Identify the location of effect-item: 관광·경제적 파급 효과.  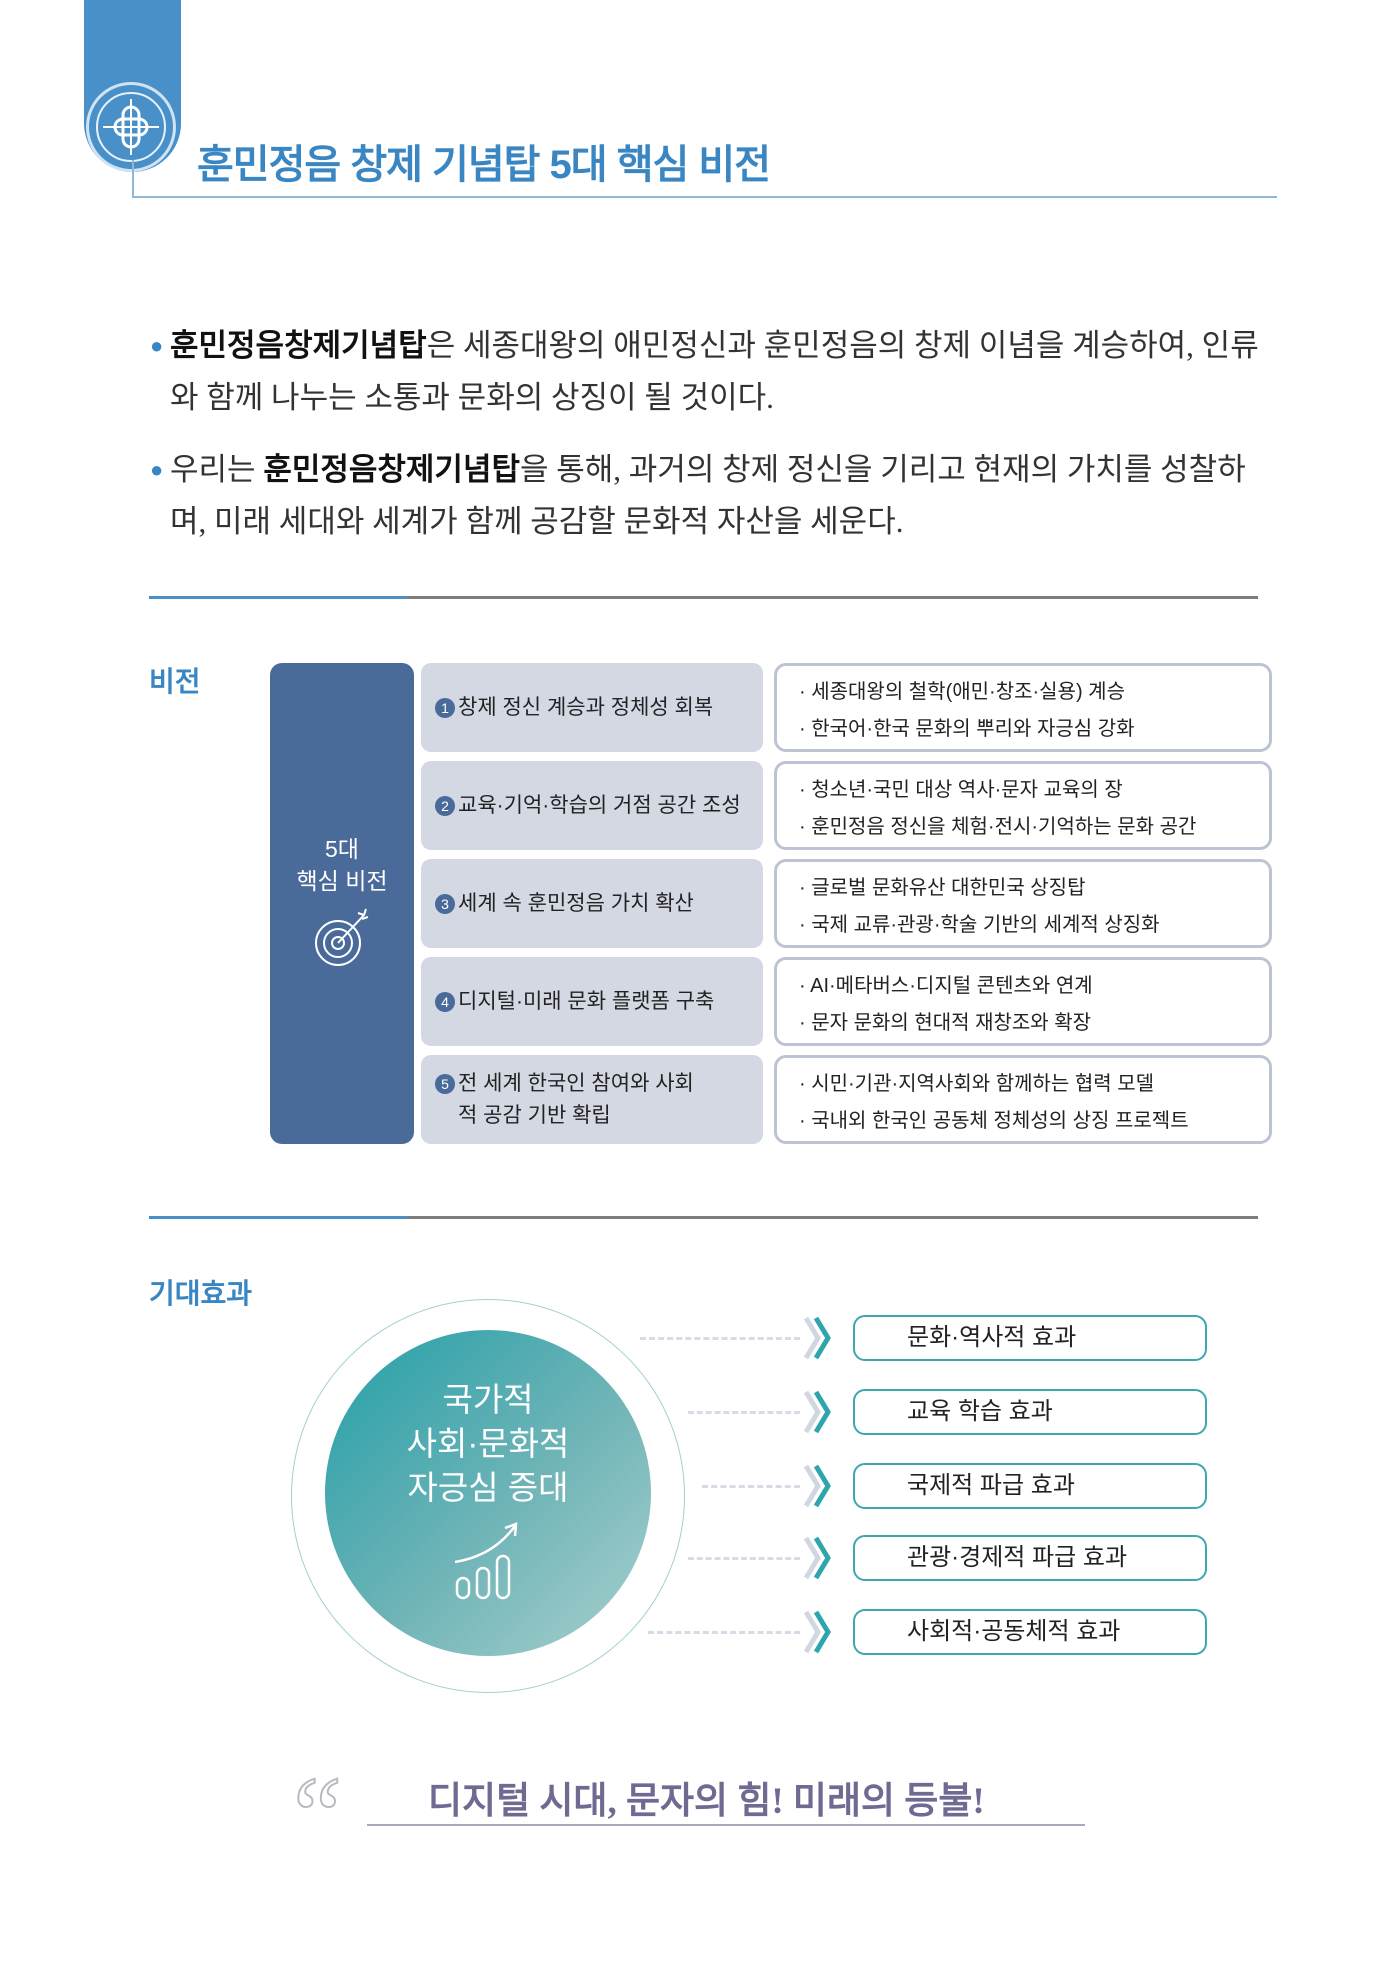
(1030, 1558).